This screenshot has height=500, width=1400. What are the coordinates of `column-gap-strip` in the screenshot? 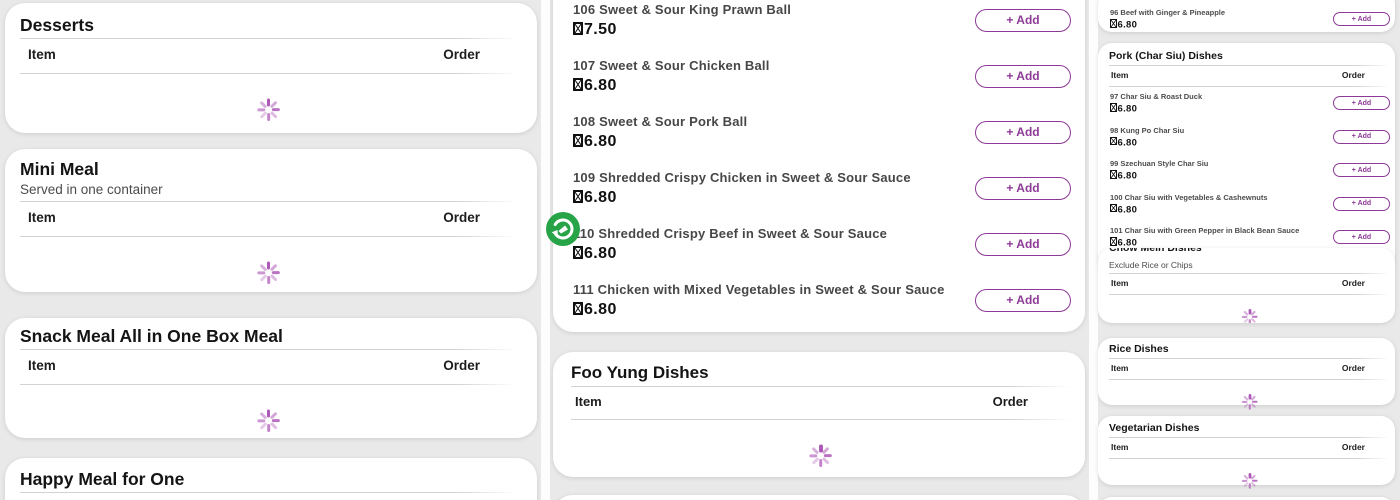 It's located at (1093, 250).